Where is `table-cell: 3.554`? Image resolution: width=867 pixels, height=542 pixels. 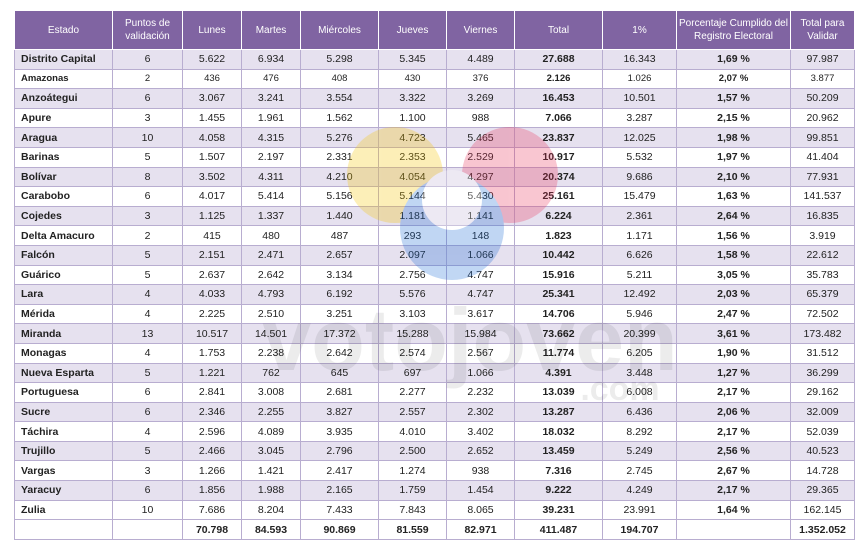 table-cell: 3.554 is located at coordinates (339, 98).